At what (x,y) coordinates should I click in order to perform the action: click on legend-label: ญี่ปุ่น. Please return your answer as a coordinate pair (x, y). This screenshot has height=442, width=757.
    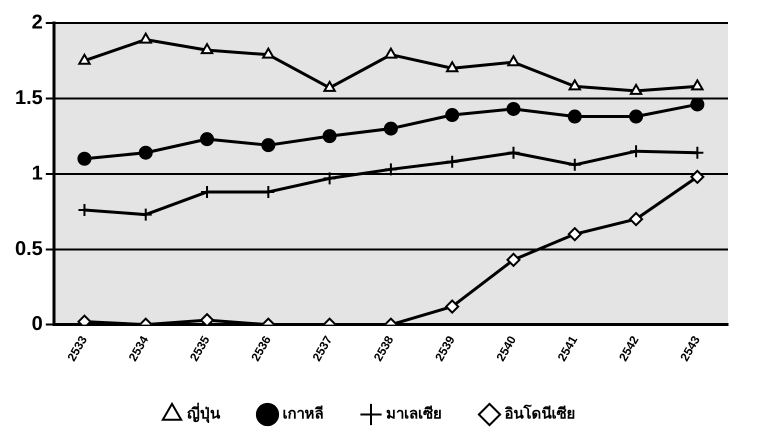
    Looking at the image, I should click on (204, 413).